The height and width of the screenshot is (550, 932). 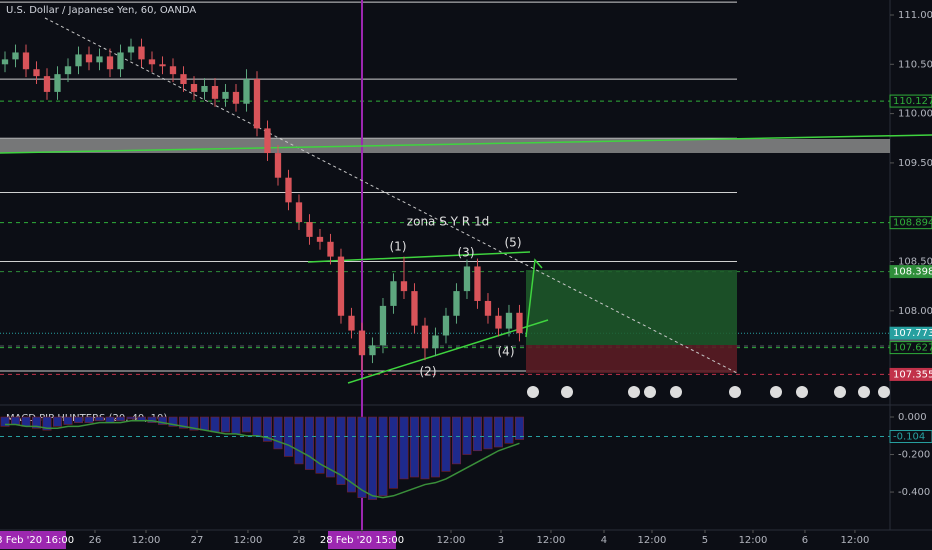 I want to click on y-tick-label: 110.500, so click(x=915, y=64).